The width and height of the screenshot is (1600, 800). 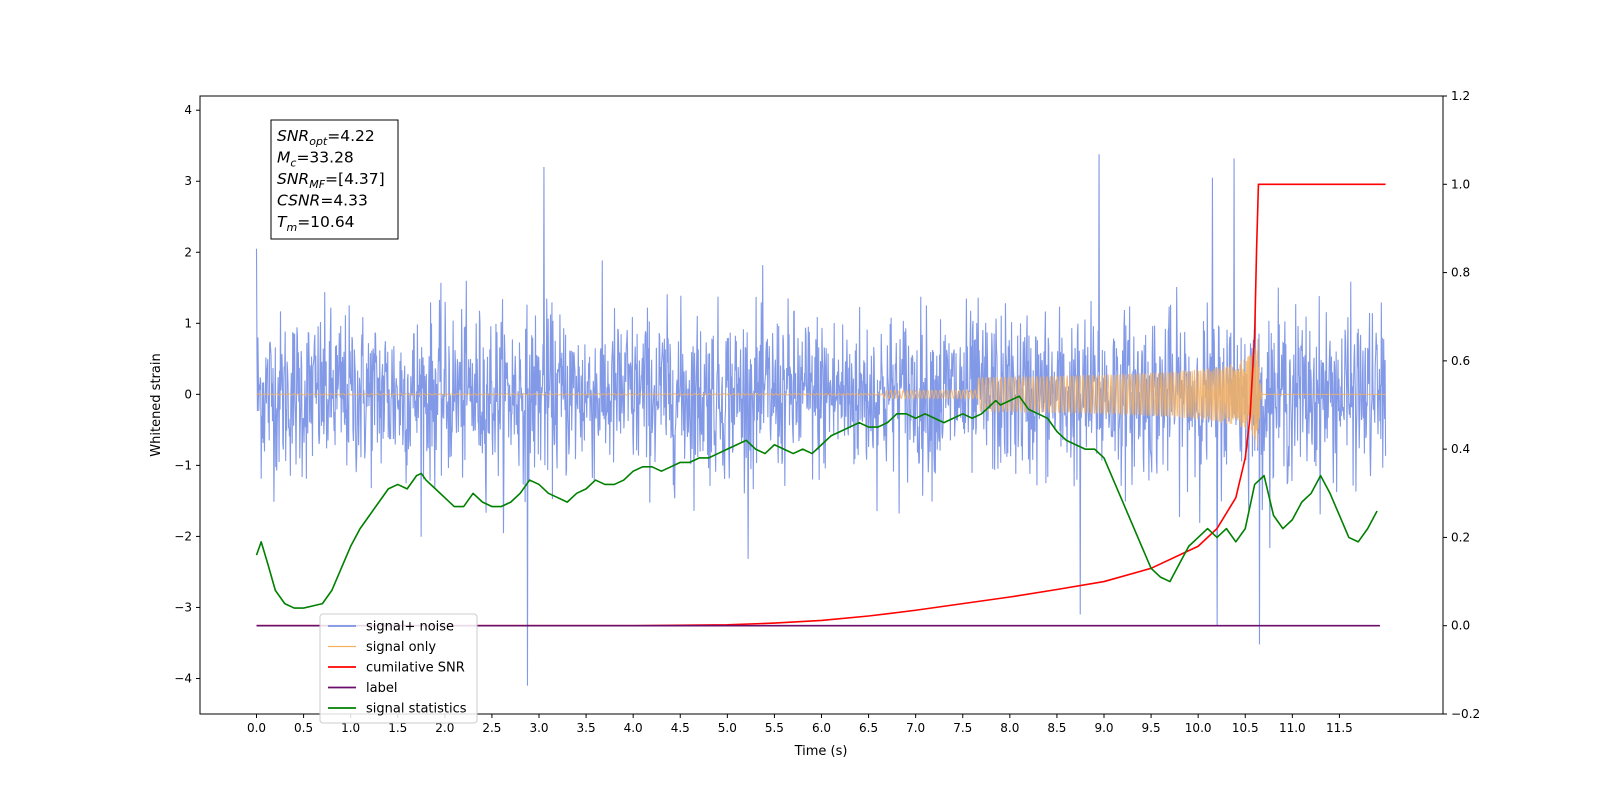 I want to click on y-left-tick-label: 4, so click(x=188, y=110).